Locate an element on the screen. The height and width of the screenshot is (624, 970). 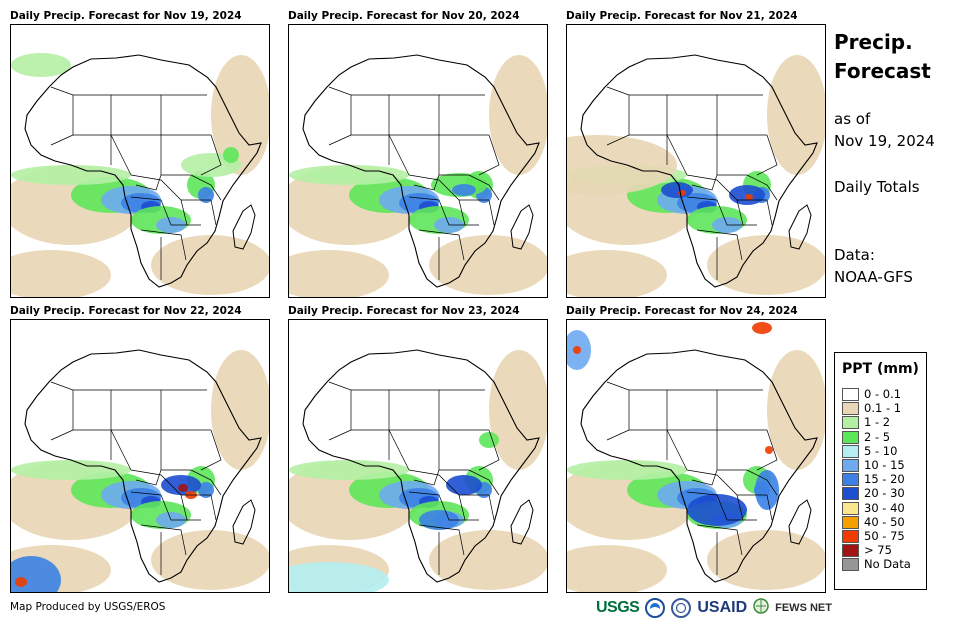
legend-label: 1 - 2 is located at coordinates (877, 422).